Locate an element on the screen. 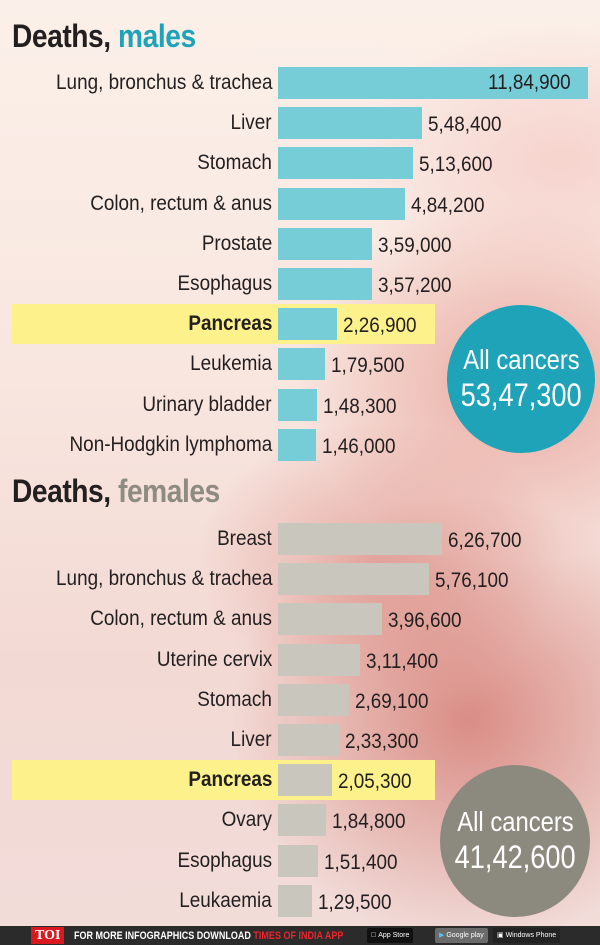 The width and height of the screenshot is (600, 945). app-store-label: App Store is located at coordinates (390, 935).